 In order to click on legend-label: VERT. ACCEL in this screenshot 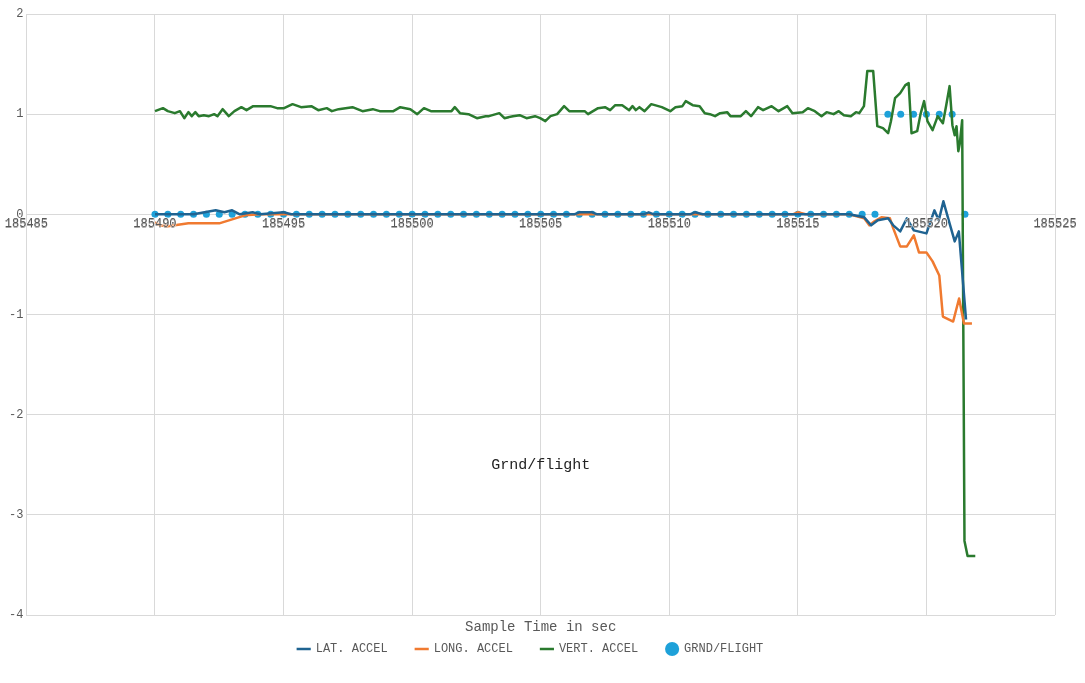, I will do `click(598, 649)`.